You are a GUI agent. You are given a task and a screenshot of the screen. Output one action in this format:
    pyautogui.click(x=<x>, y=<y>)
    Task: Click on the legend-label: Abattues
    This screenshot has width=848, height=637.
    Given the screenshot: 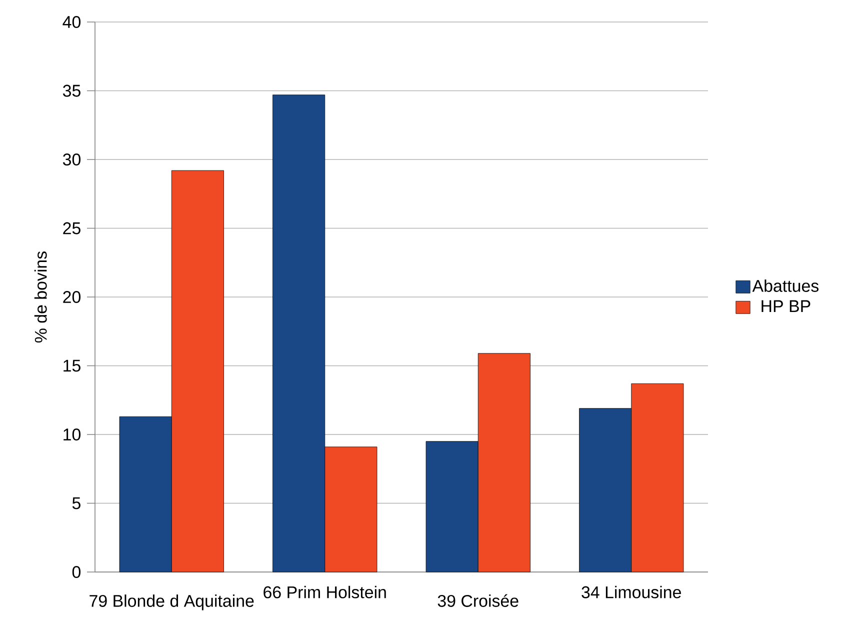 What is the action you would take?
    pyautogui.click(x=785, y=286)
    